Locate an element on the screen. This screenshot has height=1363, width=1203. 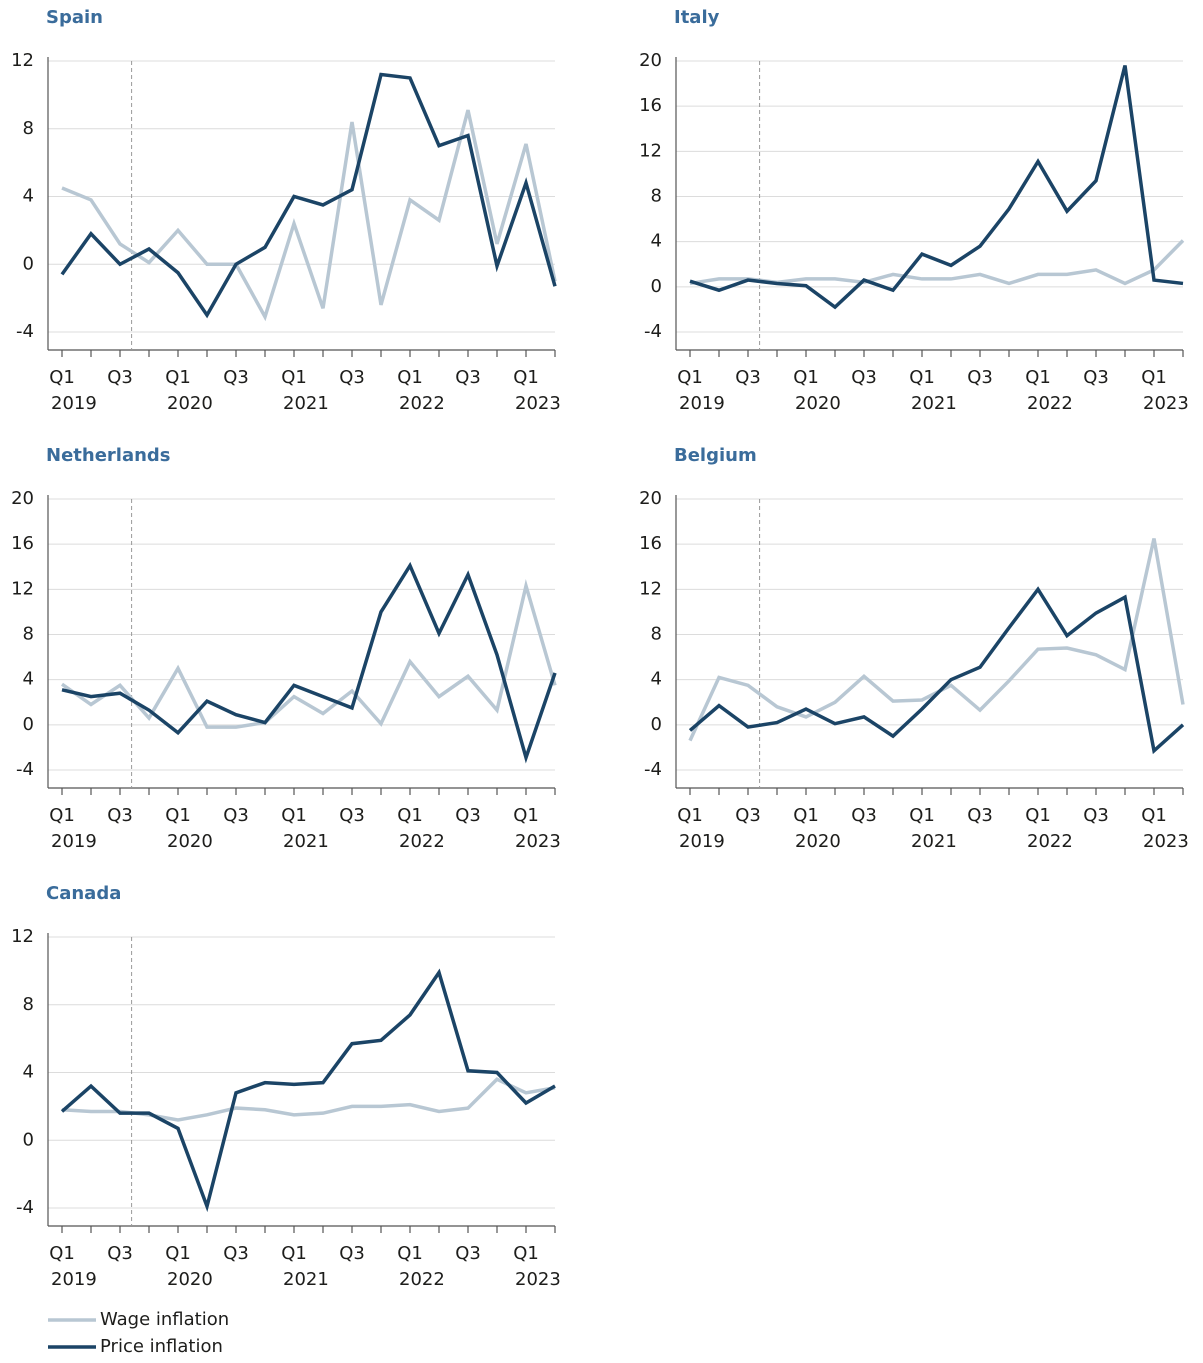
legend-label: Price inflation is located at coordinates (161, 1346).